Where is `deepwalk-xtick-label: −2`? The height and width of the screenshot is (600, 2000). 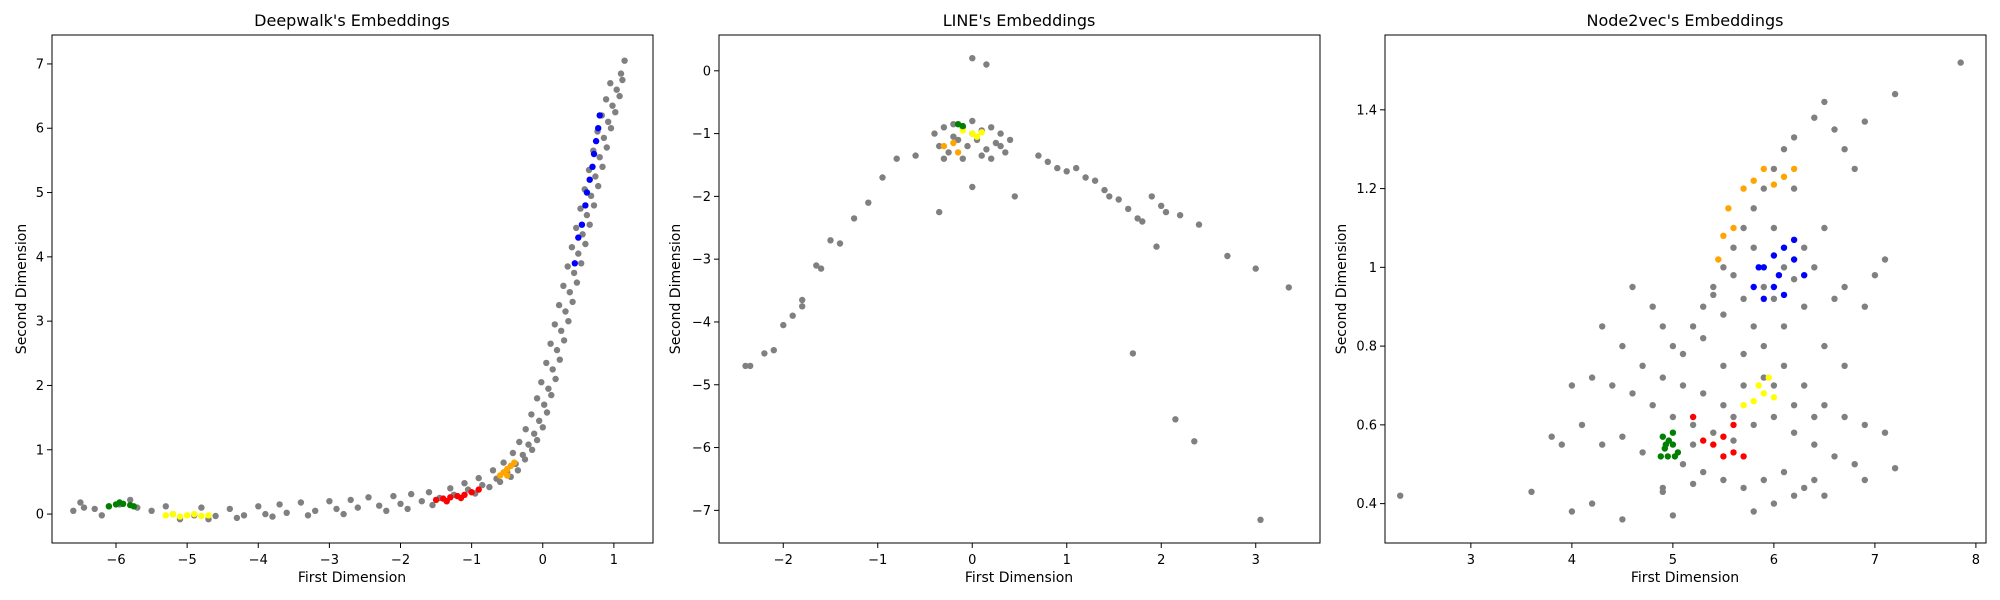 deepwalk-xtick-label: −2 is located at coordinates (400, 560).